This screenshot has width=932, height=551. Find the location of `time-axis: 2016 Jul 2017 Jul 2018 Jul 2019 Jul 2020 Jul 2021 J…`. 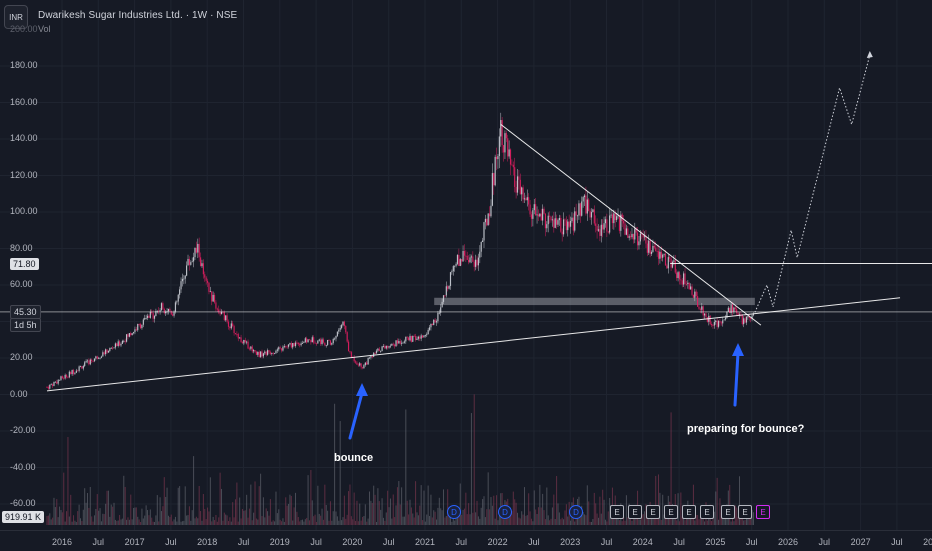

time-axis: 2016 Jul 2017 Jul 2018 Jul 2019 Jul 2020 Jul 2021 J… is located at coordinates (466, 540).